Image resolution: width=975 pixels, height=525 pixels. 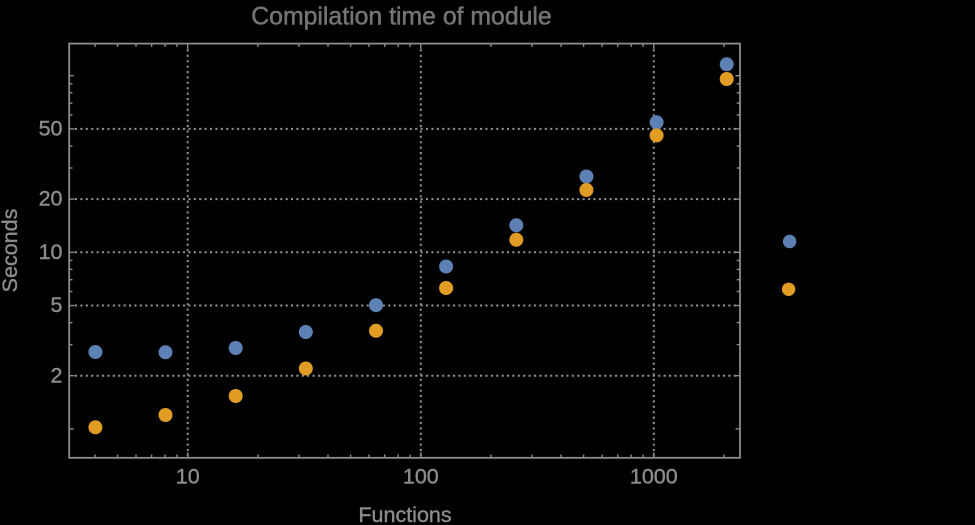 What do you see at coordinates (51, 129) in the screenshot?
I see `svg-text: 50` at bounding box center [51, 129].